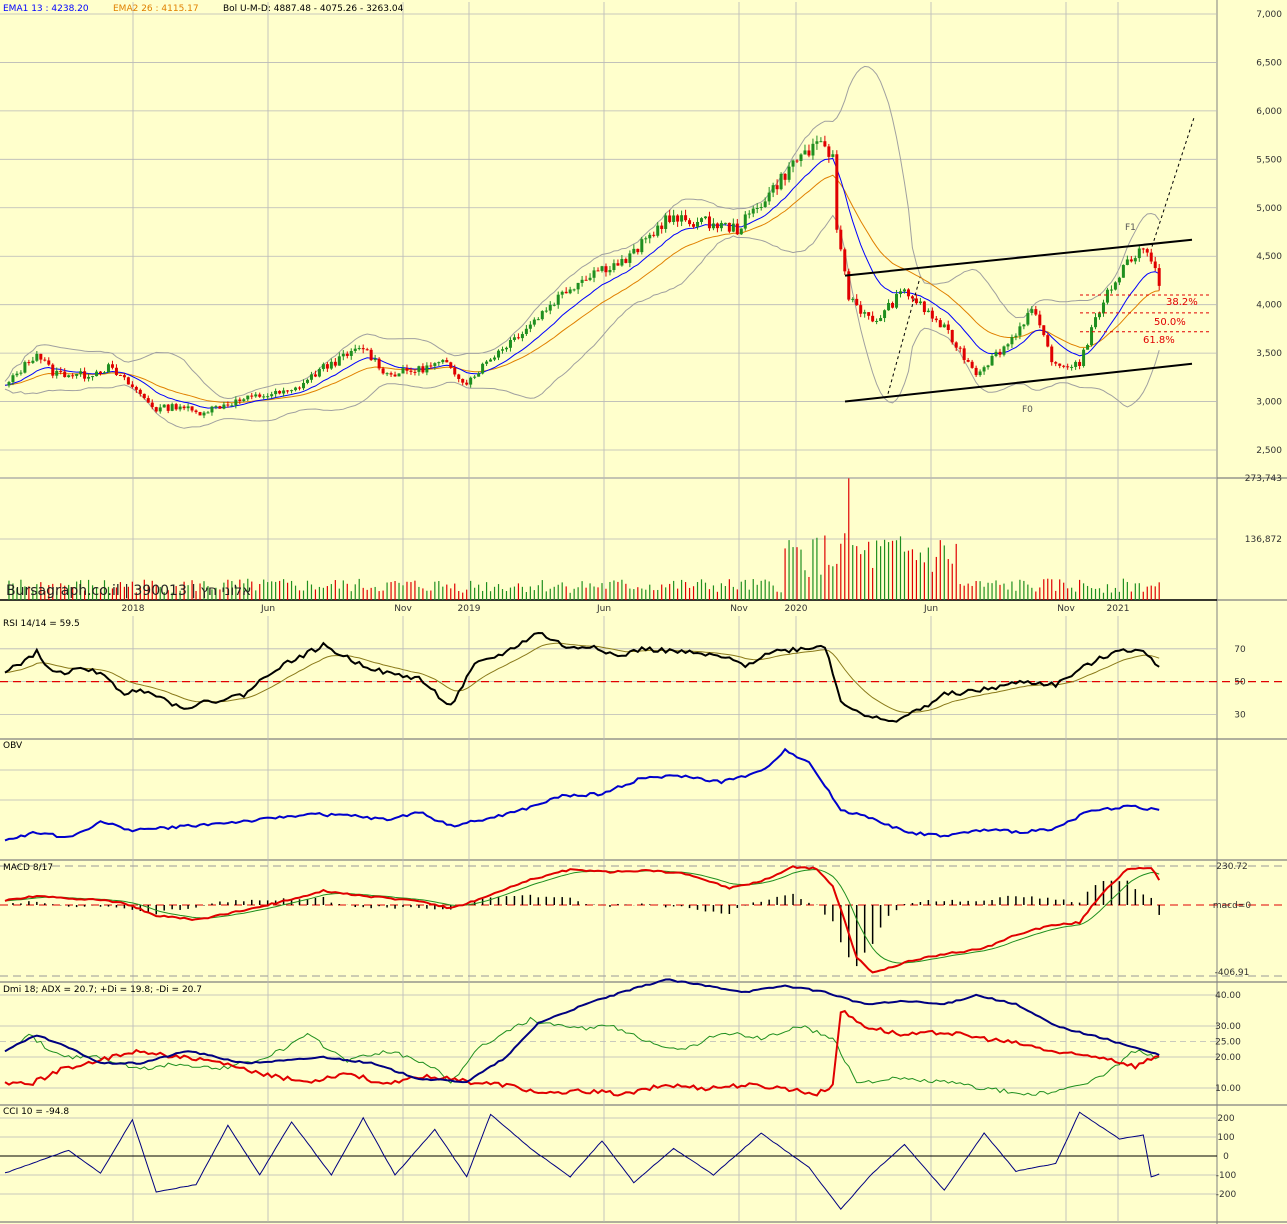 This screenshot has width=1287, height=1224. Describe the element at coordinates (1228, 1043) in the screenshot. I see `dmi-tick-label: 25.00` at that location.